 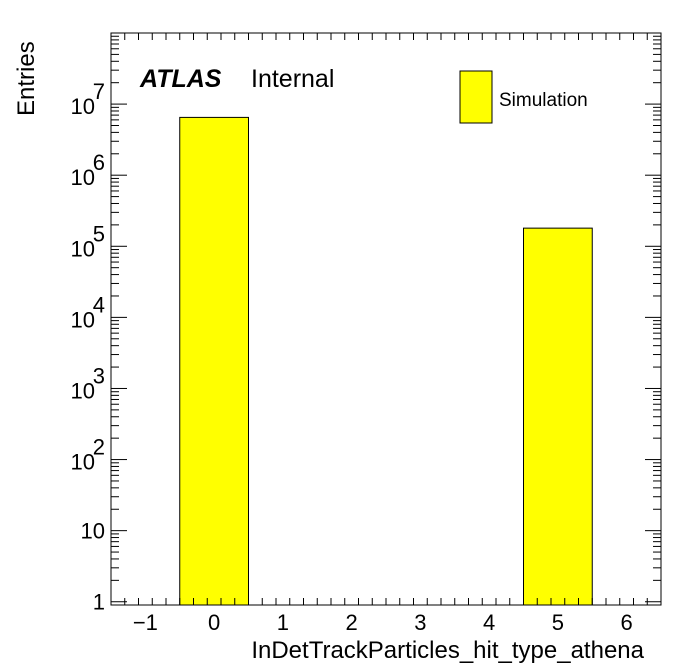 I want to click on x-tick-label: 6, so click(x=627, y=622).